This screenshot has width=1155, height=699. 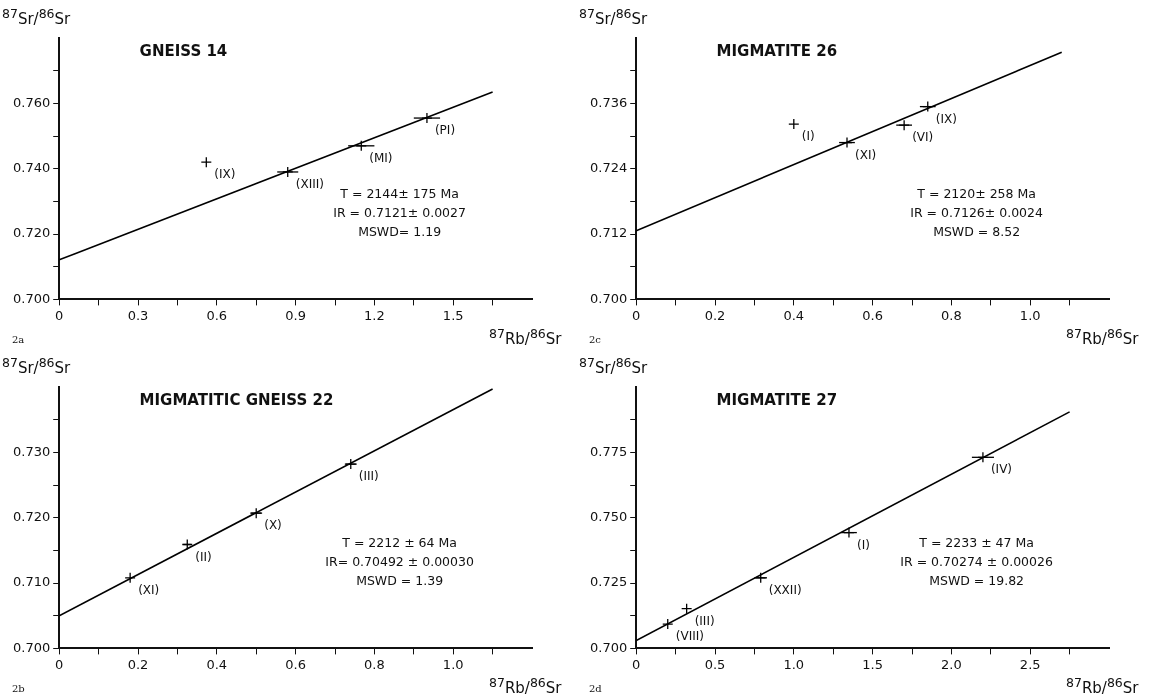 What do you see at coordinates (976, 543) in the screenshot?
I see `annotation: T = 2233 ± 47 Ma` at bounding box center [976, 543].